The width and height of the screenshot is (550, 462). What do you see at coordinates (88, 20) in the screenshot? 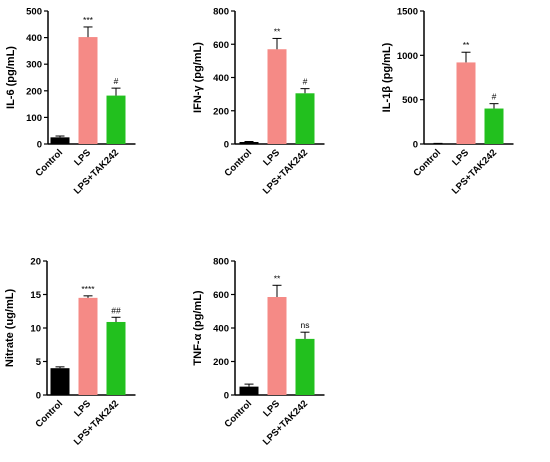
I see `significance-label: ***` at bounding box center [88, 20].